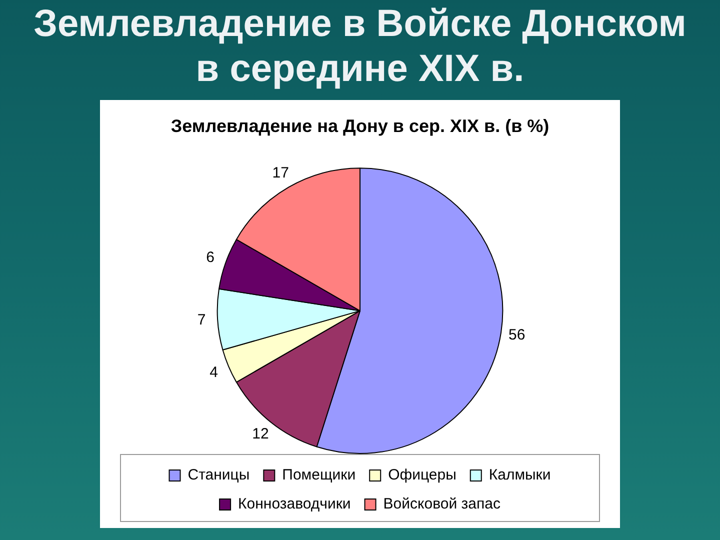 Image resolution: width=720 pixels, height=540 pixels. Describe the element at coordinates (319, 475) in the screenshot. I see `legend-label: Помещики` at that location.